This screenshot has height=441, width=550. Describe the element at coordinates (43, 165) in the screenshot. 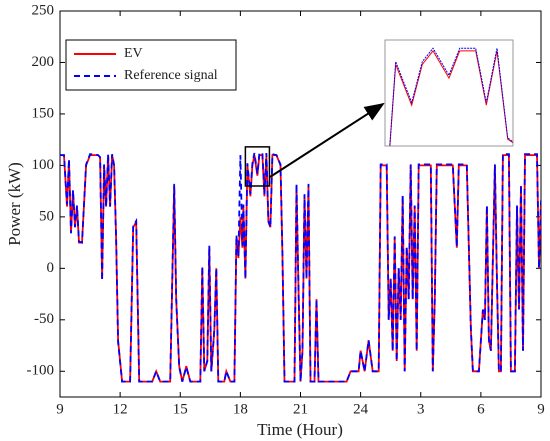

I see `y-tick-label: 100` at that location.